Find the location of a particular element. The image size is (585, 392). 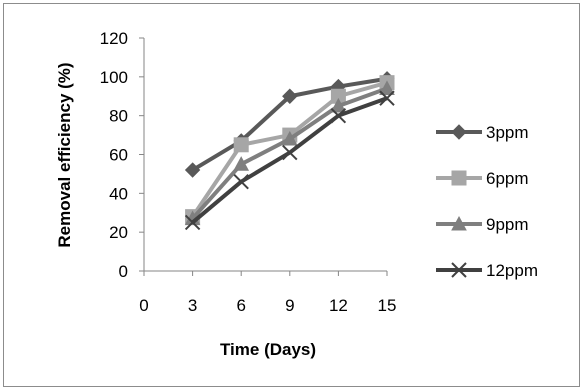

legend-label: 9ppm is located at coordinates (507, 224).